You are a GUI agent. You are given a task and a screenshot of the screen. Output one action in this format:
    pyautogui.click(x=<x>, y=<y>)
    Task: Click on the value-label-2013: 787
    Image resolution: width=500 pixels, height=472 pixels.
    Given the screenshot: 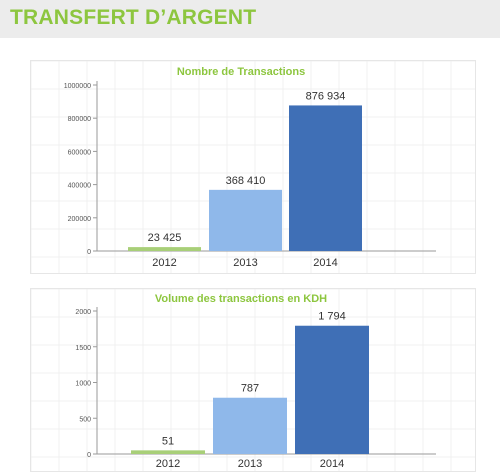 What is the action you would take?
    pyautogui.click(x=250, y=389)
    